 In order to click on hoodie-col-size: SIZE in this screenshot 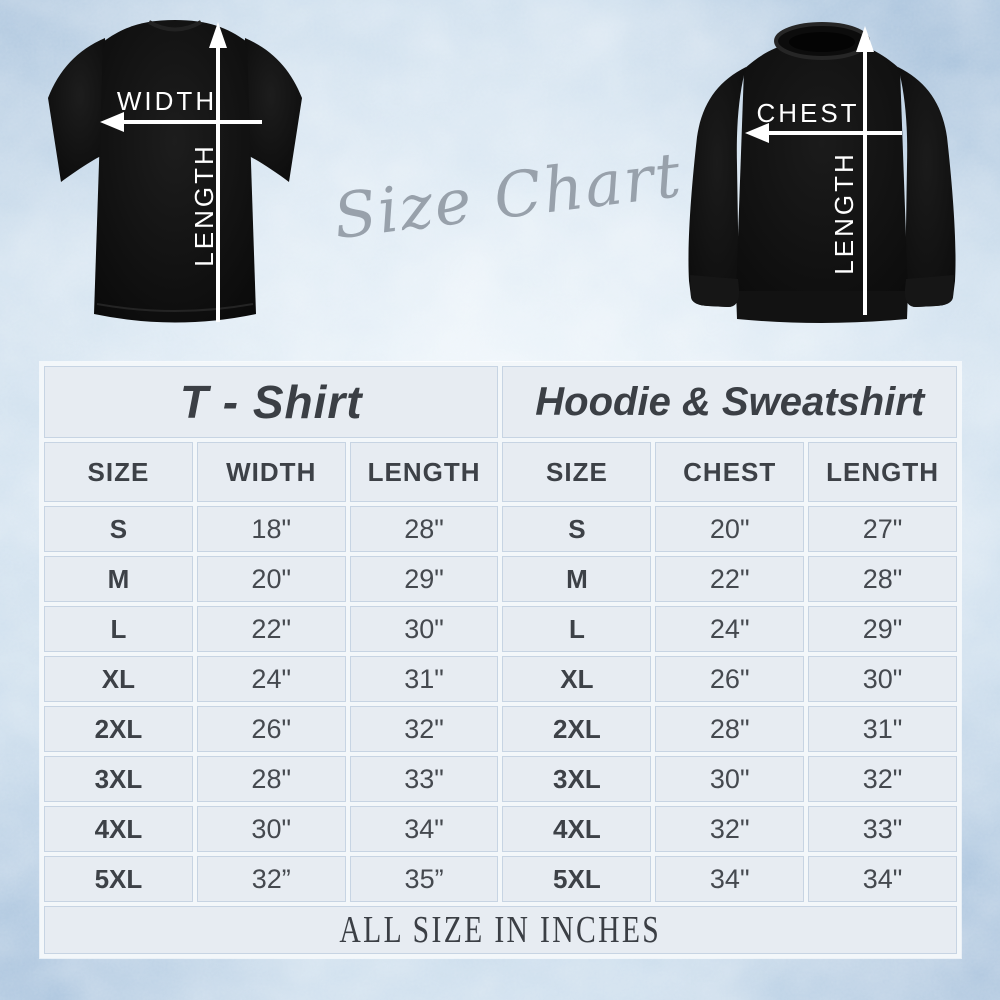, I will do `click(577, 472)`.